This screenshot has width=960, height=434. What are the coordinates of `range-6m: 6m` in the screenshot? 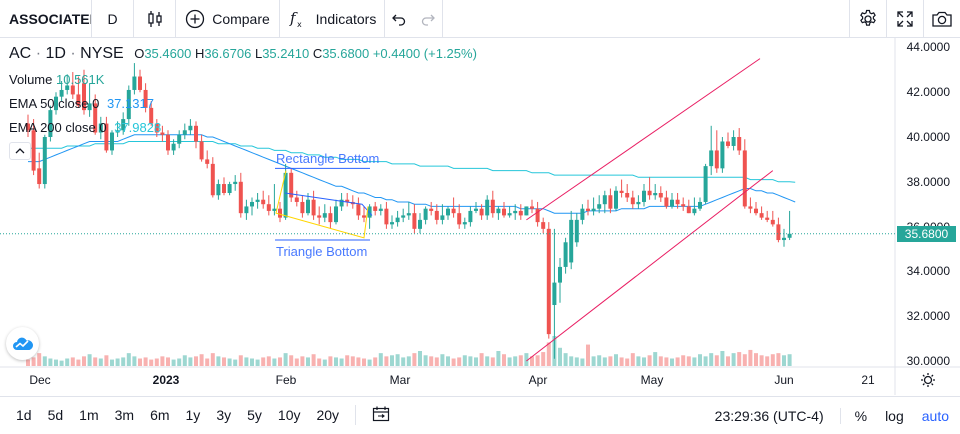 It's located at (160, 415).